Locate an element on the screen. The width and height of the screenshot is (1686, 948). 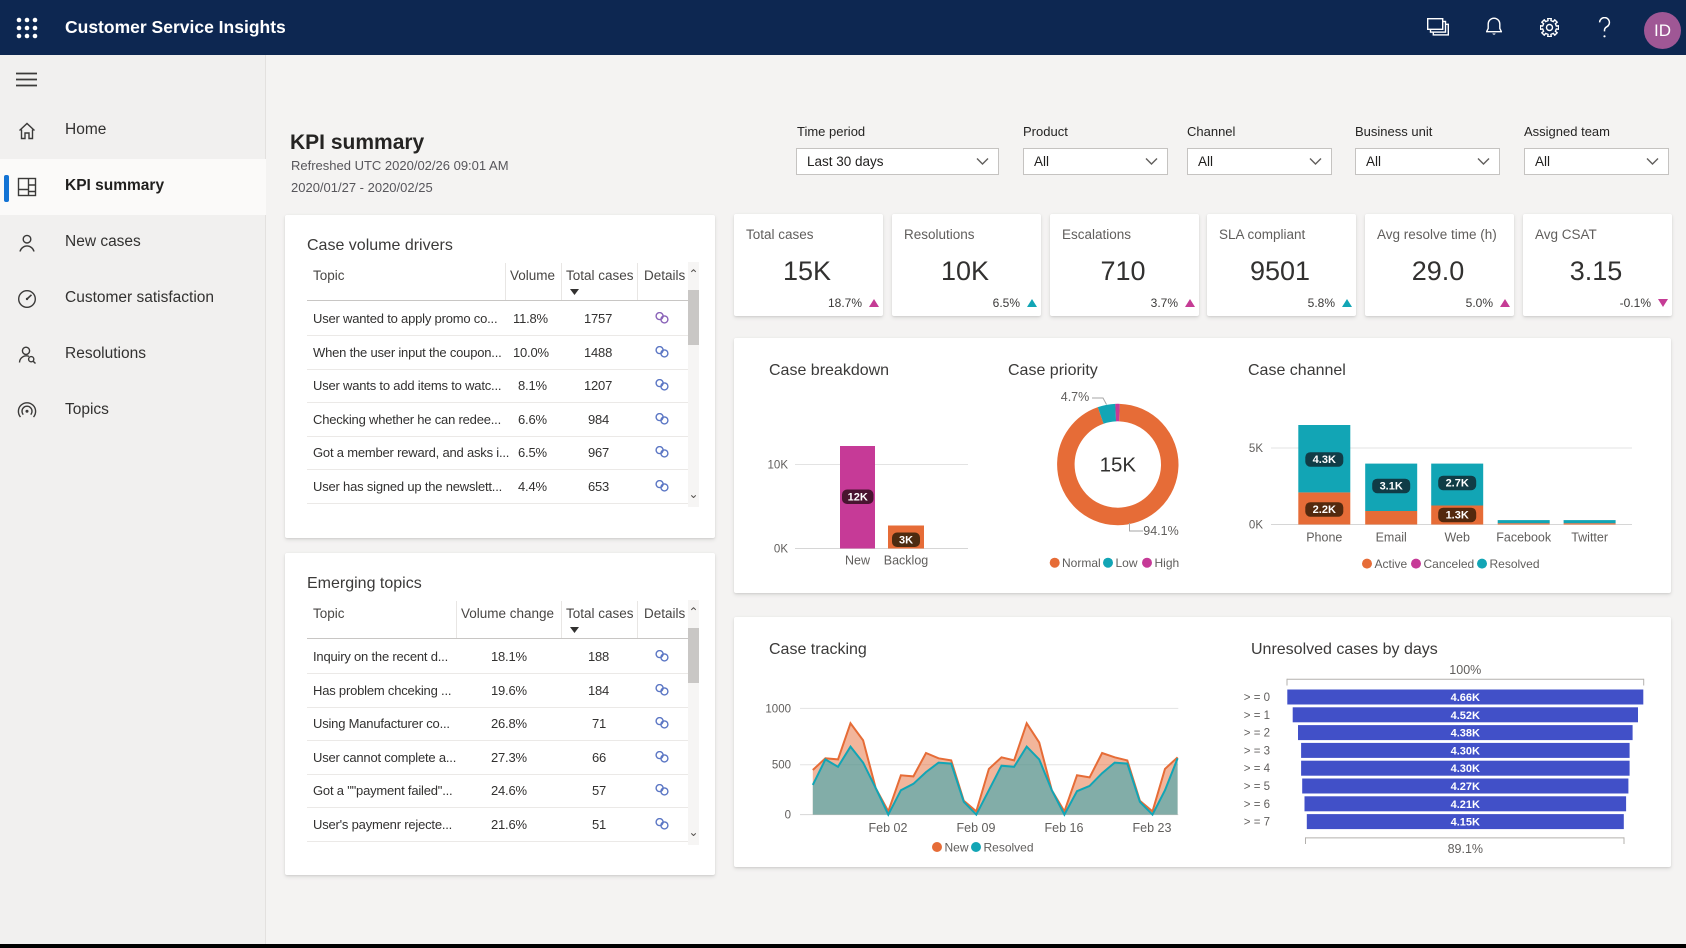
svg-text: Active is located at coordinates (1391, 564).